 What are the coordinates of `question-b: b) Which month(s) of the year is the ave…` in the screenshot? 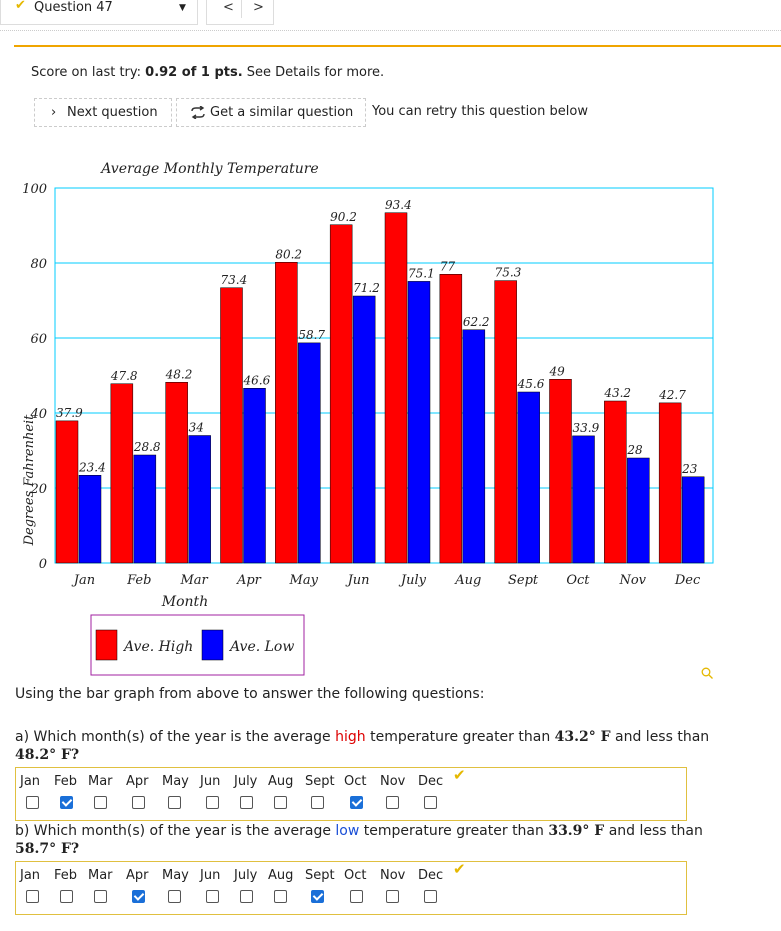 It's located at (359, 840).